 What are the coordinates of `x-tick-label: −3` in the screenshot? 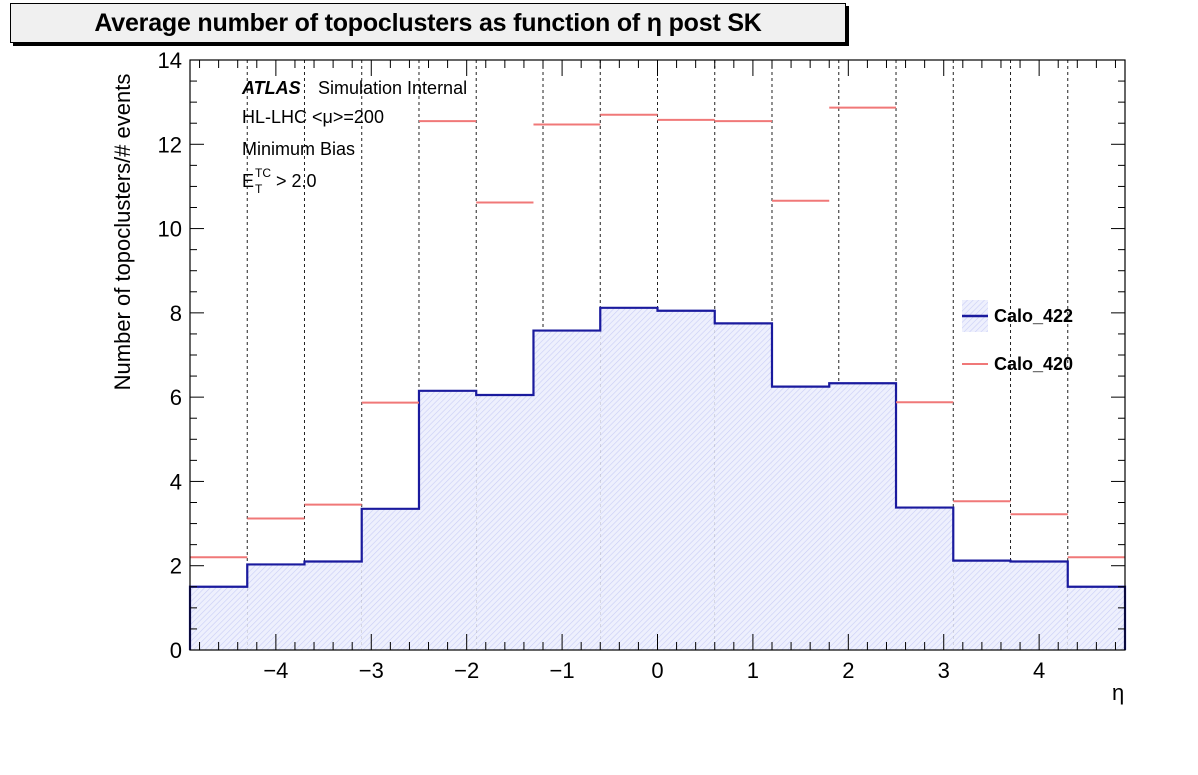 It's located at (371, 670).